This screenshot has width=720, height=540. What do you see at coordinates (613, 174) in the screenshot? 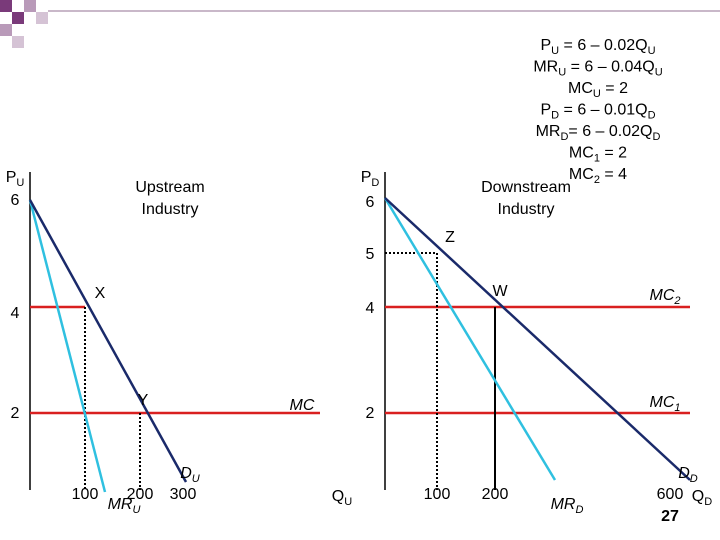
I see `text-part: = 4` at bounding box center [613, 174].